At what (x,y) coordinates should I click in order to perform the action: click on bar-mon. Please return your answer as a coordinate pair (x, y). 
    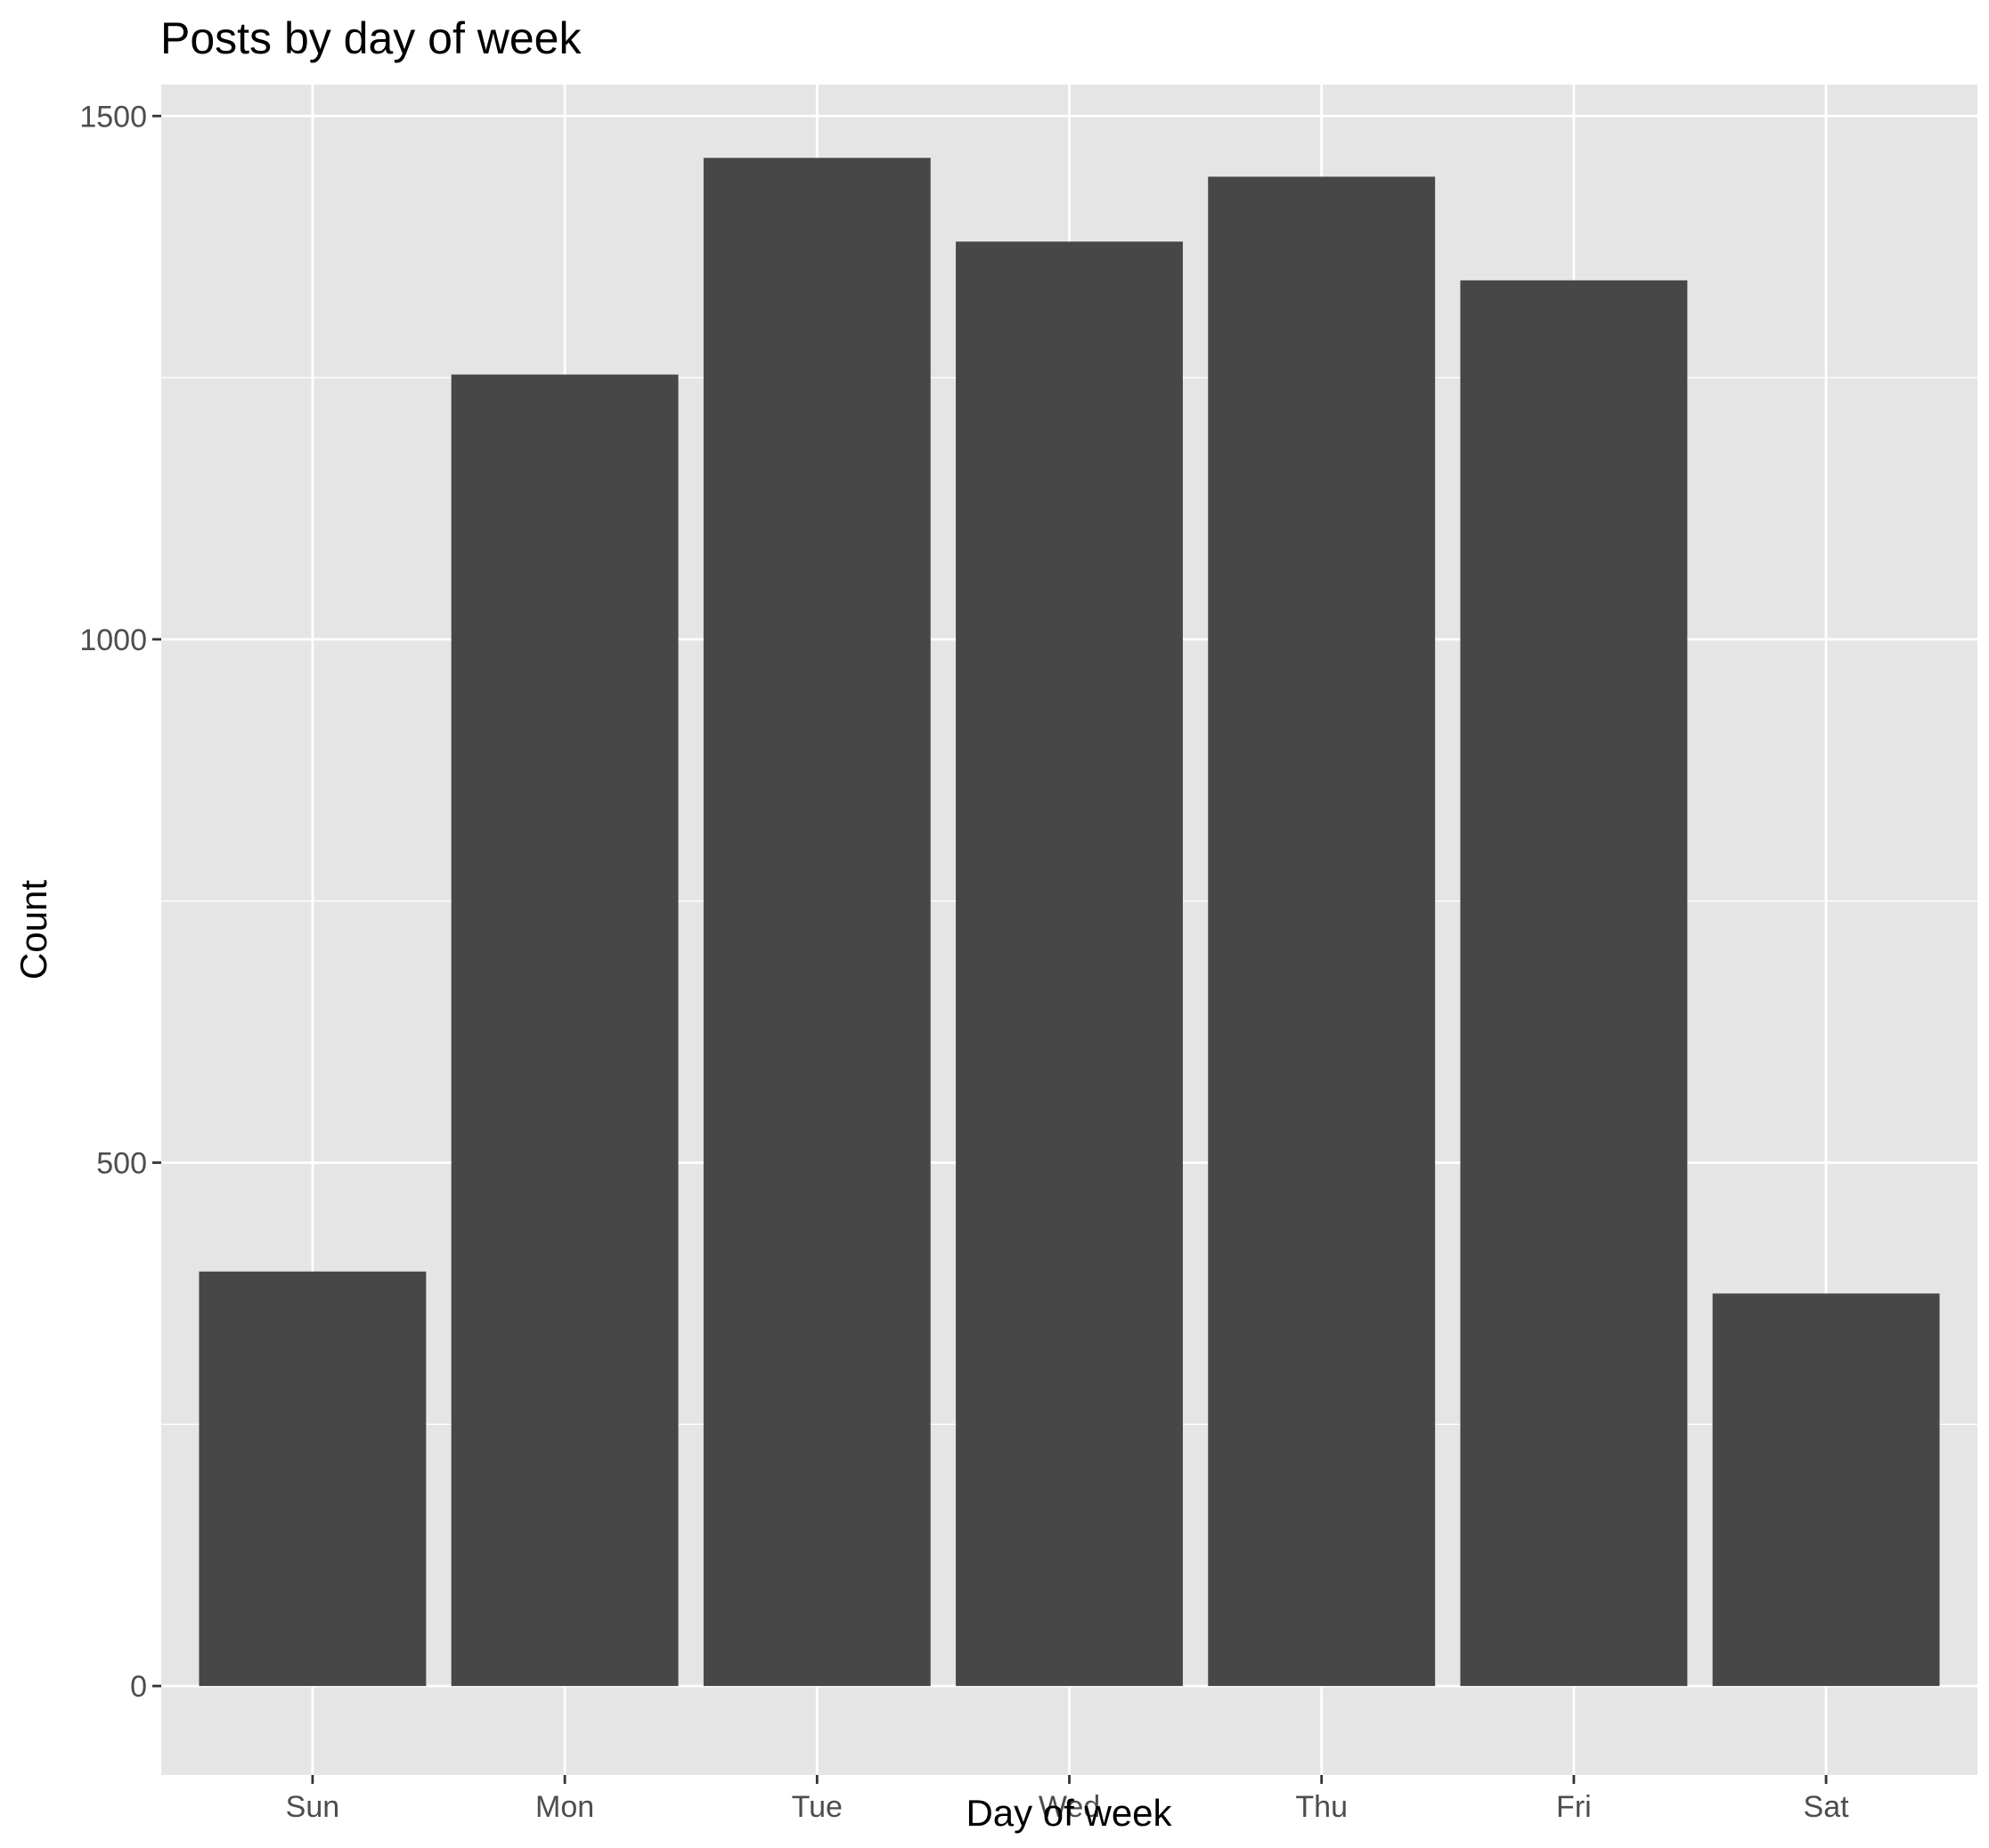
    Looking at the image, I should click on (565, 1030).